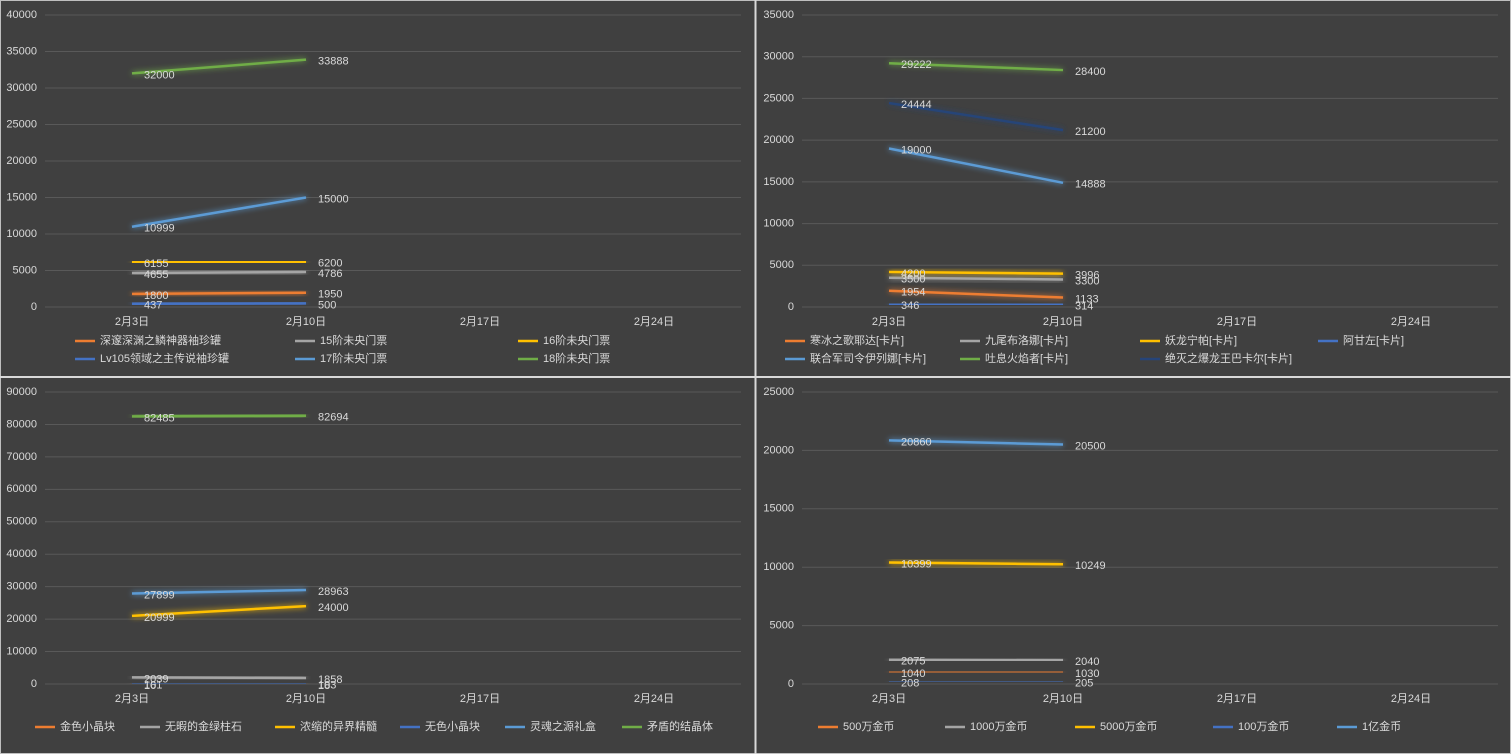 The image size is (1511, 754). What do you see at coordinates (452, 726) in the screenshot?
I see `legend-label: 无色小晶块` at bounding box center [452, 726].